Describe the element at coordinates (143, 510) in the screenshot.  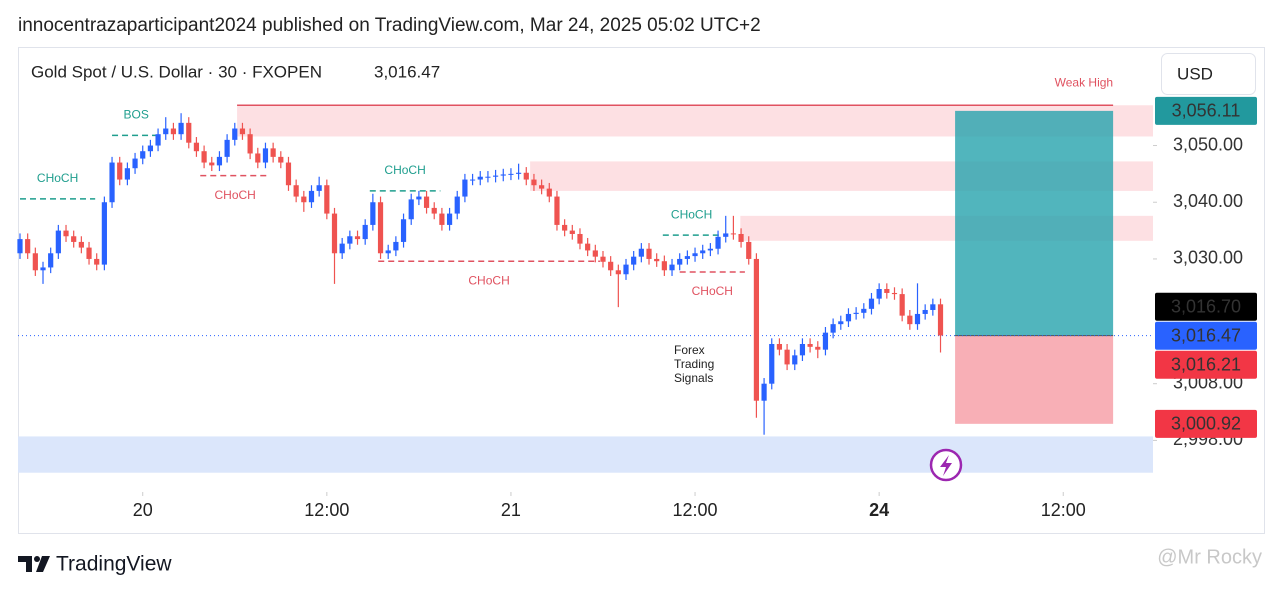
I see `x-tick-label: 20` at that location.